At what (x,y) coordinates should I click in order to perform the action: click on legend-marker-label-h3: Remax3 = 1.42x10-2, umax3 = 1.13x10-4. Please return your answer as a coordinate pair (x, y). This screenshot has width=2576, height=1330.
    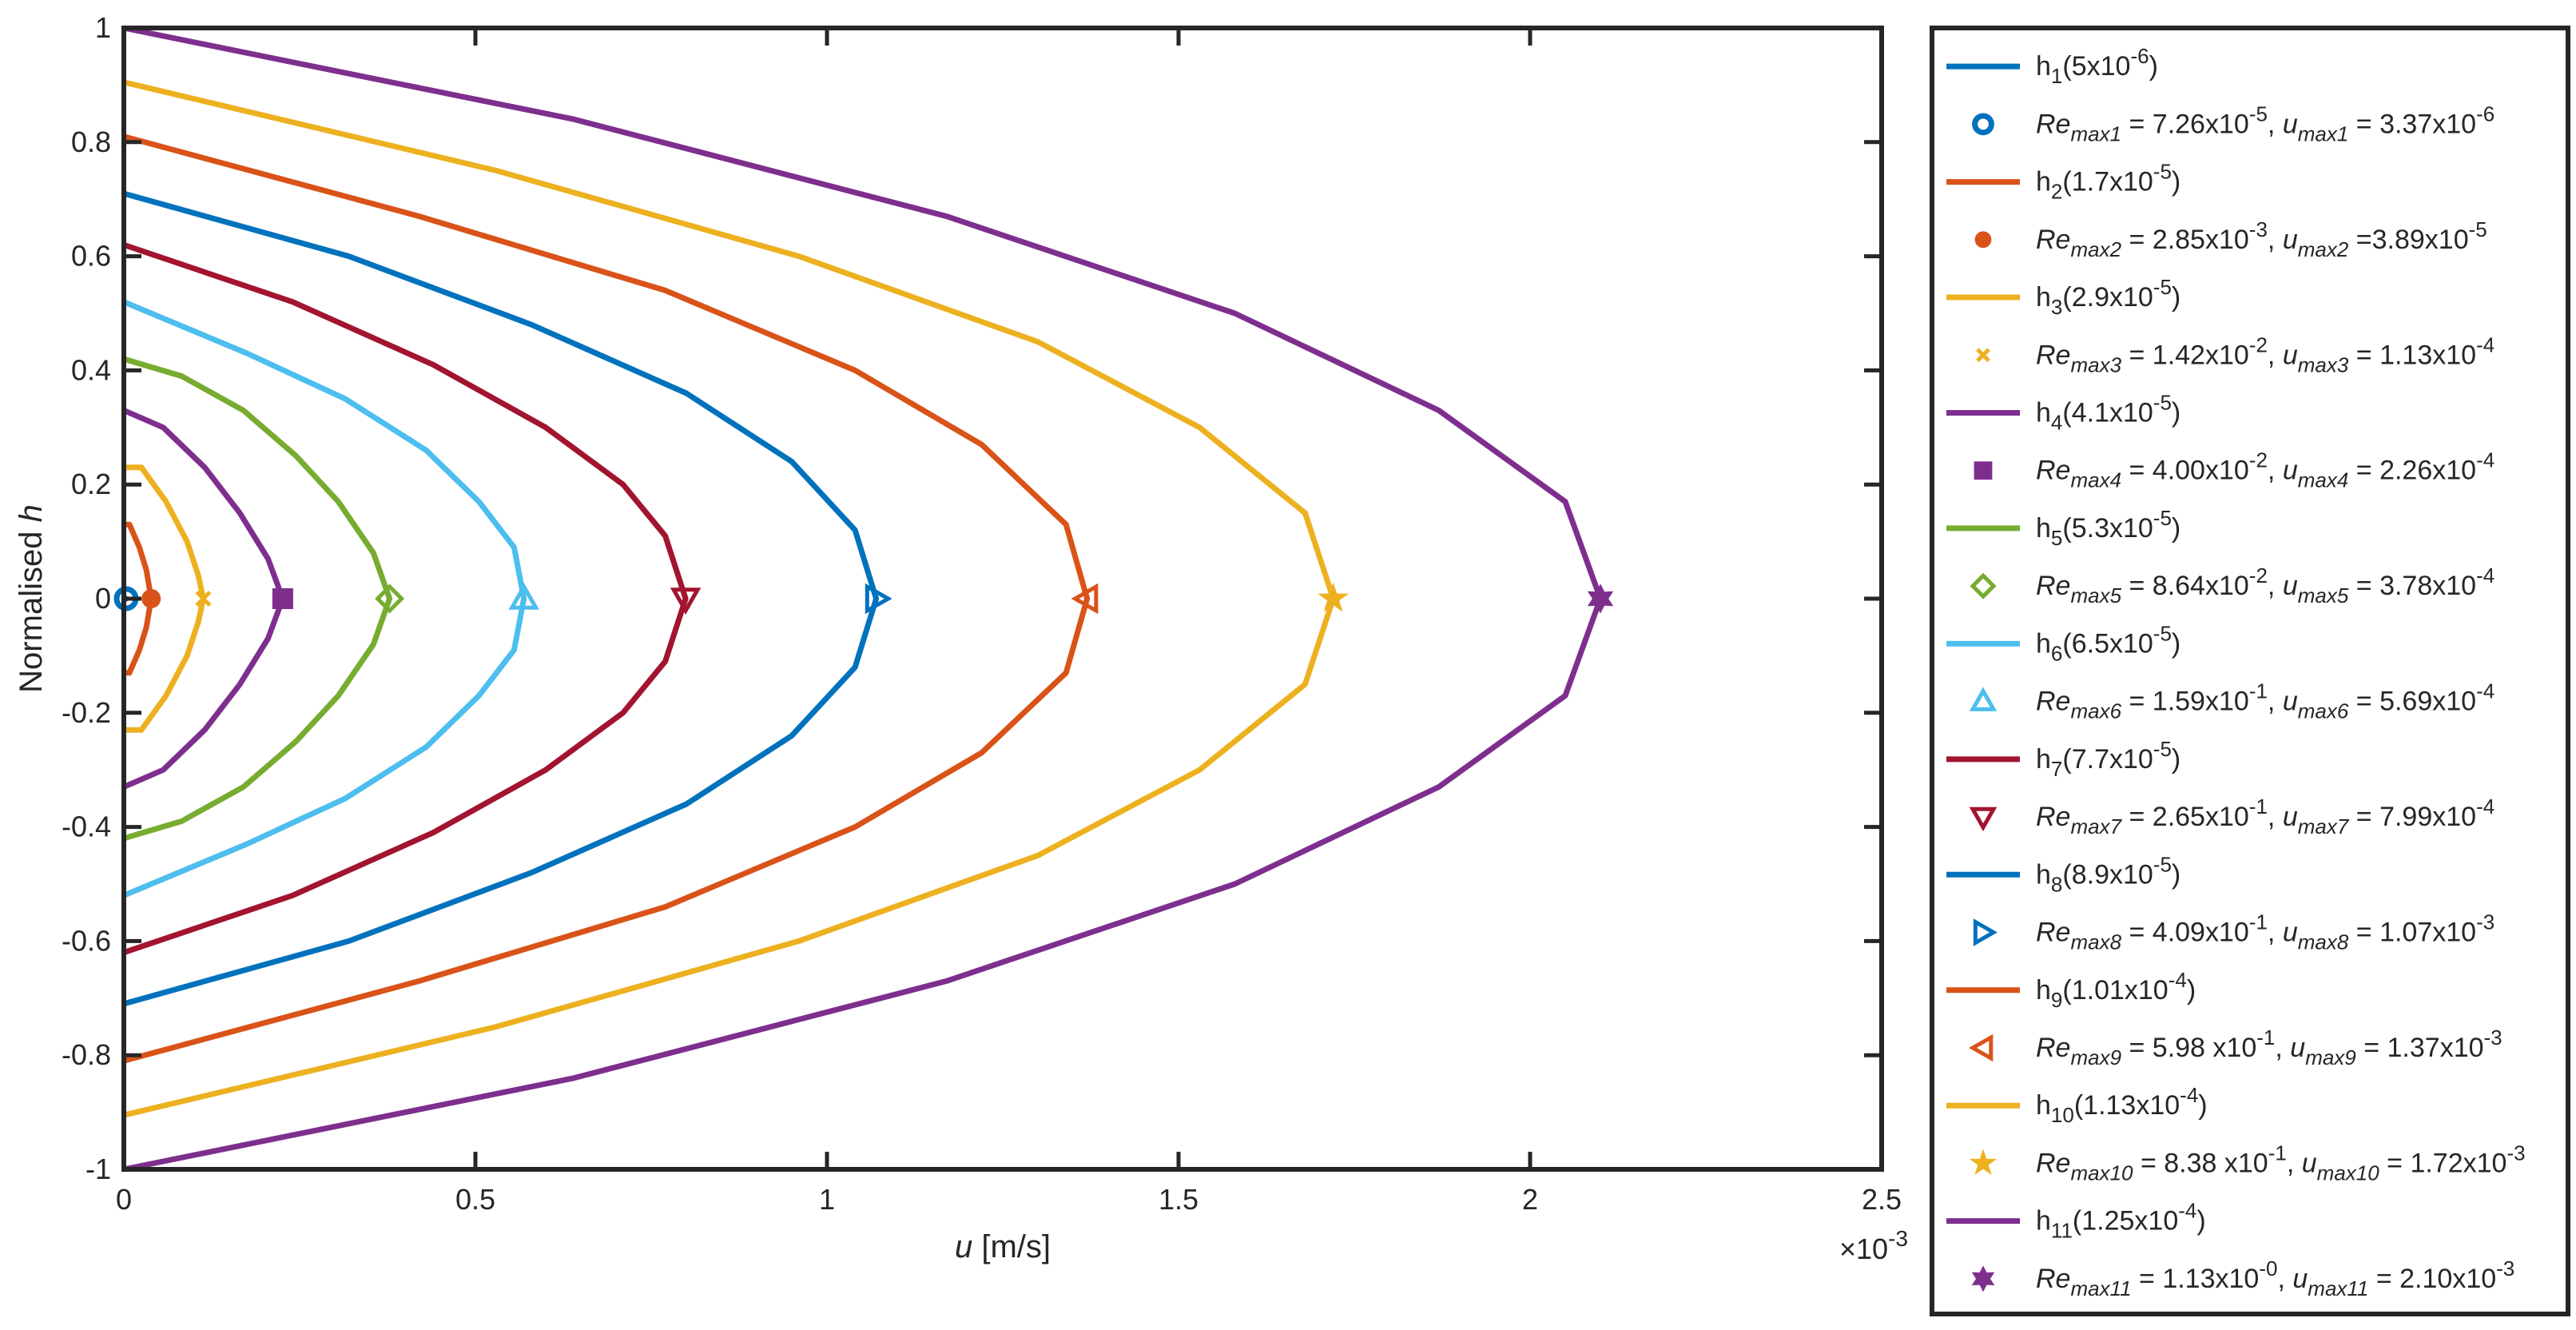
    Looking at the image, I should click on (2265, 354).